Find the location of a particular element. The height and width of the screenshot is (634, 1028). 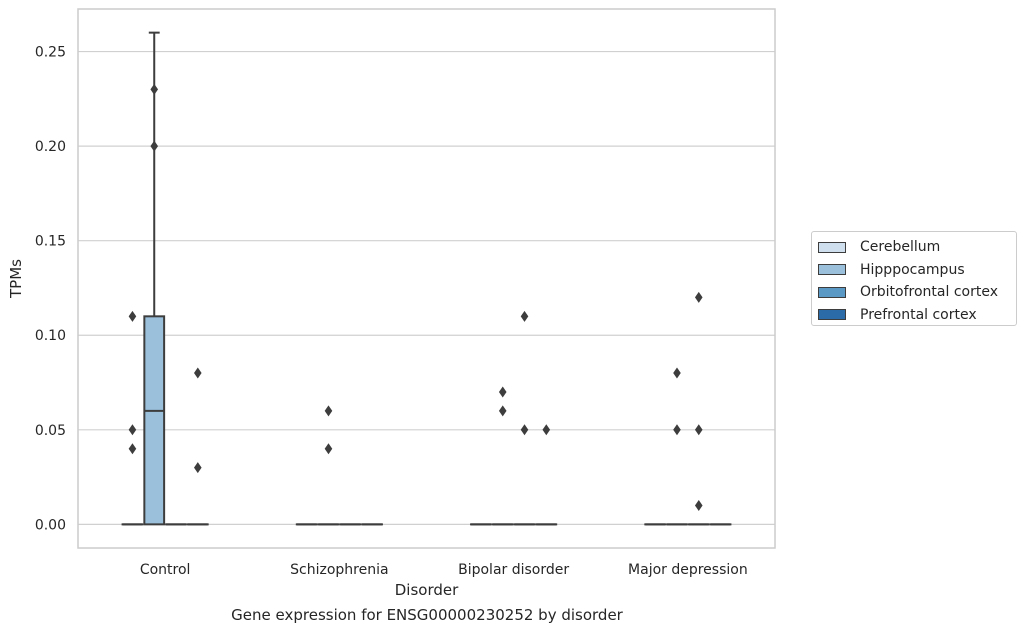

y-tick-label: 0.15 is located at coordinates (50, 242).